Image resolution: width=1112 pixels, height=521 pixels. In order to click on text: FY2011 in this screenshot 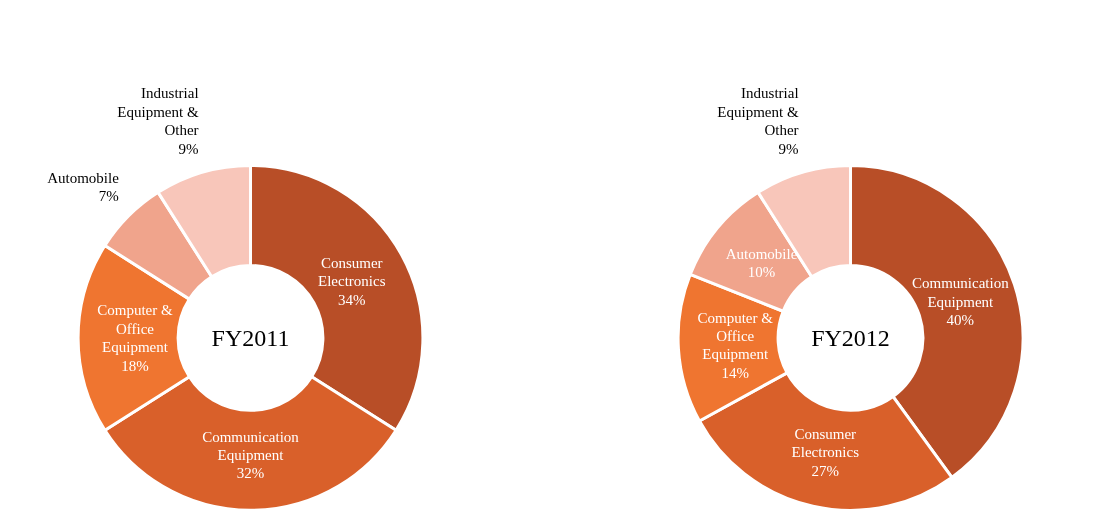, I will do `click(250, 337)`.